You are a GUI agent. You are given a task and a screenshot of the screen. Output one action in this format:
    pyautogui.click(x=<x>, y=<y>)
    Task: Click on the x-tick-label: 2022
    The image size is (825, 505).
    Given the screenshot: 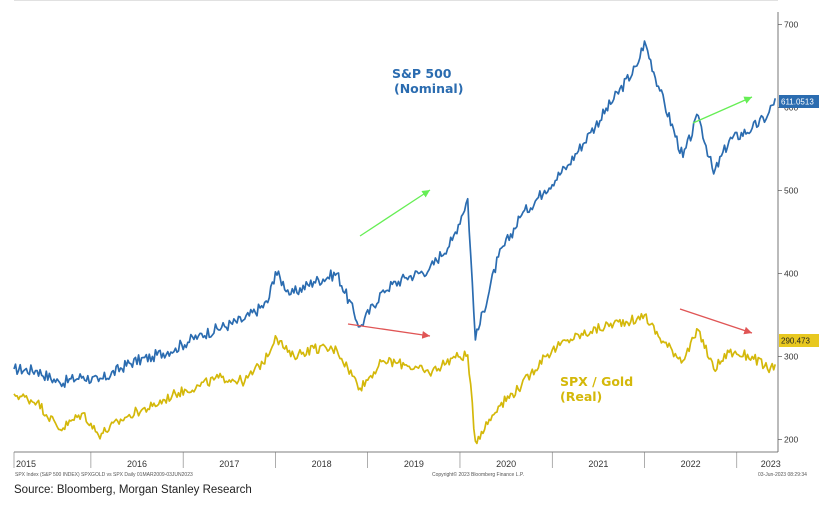 What is the action you would take?
    pyautogui.click(x=691, y=464)
    